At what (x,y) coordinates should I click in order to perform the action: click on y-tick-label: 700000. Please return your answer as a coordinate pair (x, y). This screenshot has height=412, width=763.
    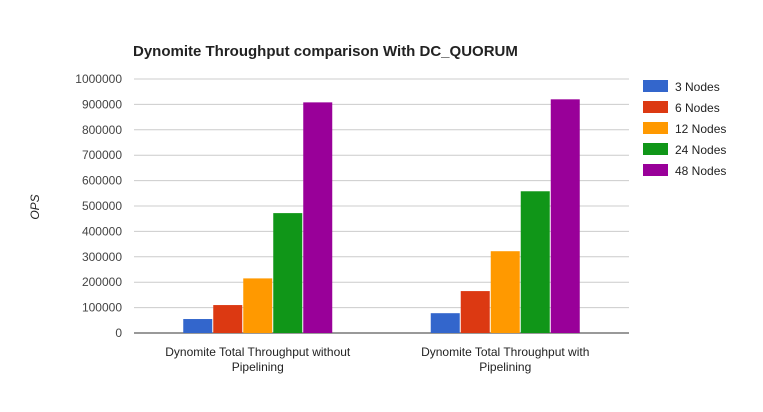
    Looking at the image, I should click on (102, 155).